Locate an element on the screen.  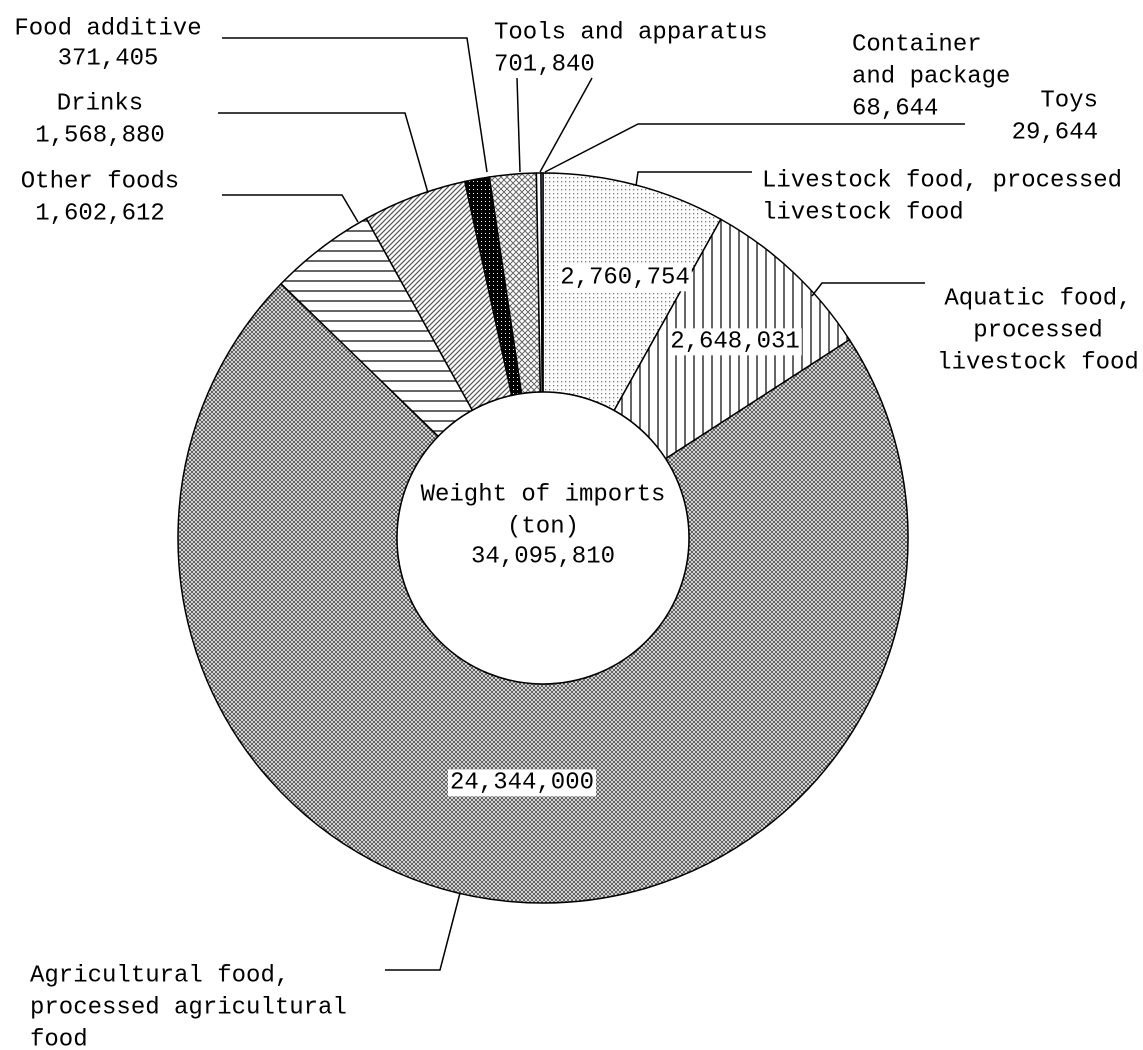
category-label: processed agricultural is located at coordinates (188, 1007).